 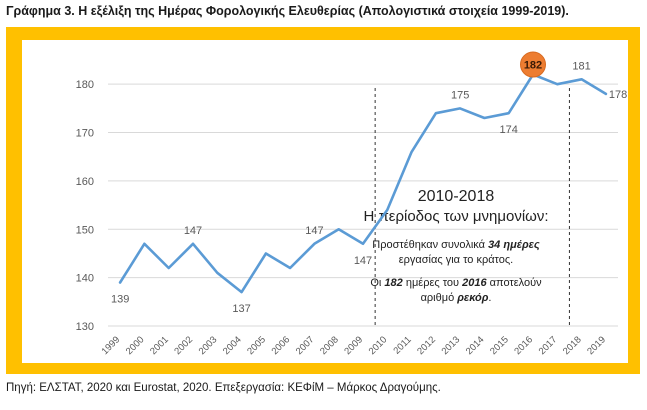 I want to click on x-tick-2005: 2005, so click(x=256, y=345).